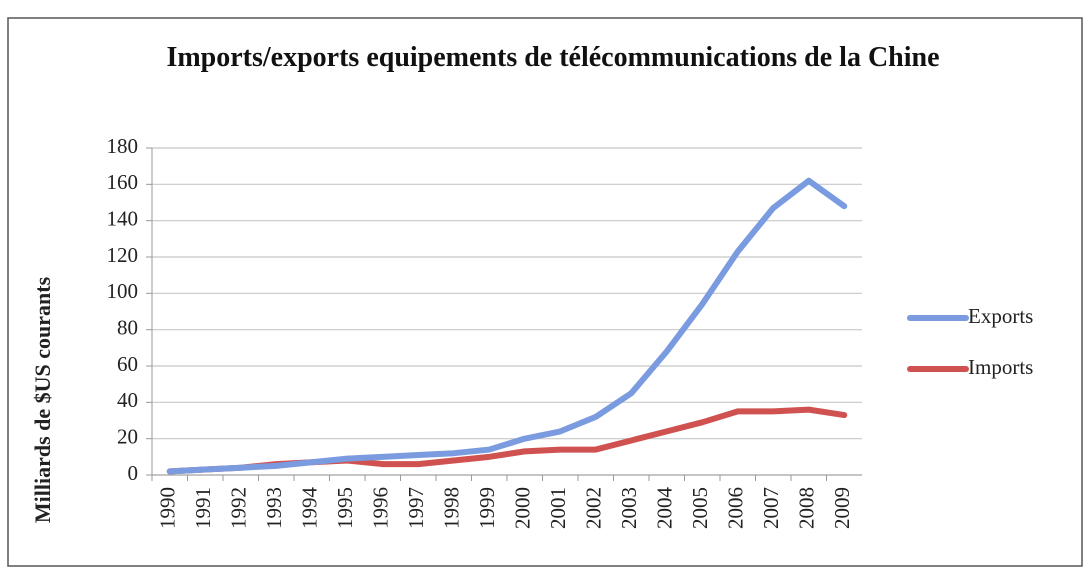 Image resolution: width=1089 pixels, height=569 pixels. I want to click on y-tick-label: 180, so click(123, 146).